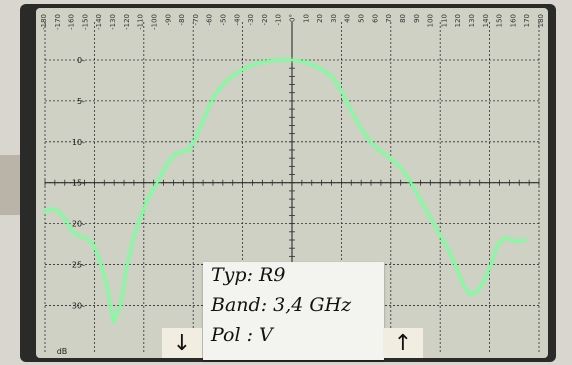 The width and height of the screenshot is (572, 365). Describe the element at coordinates (58, 22) in the screenshot. I see `x-tick-label: -170` at that location.